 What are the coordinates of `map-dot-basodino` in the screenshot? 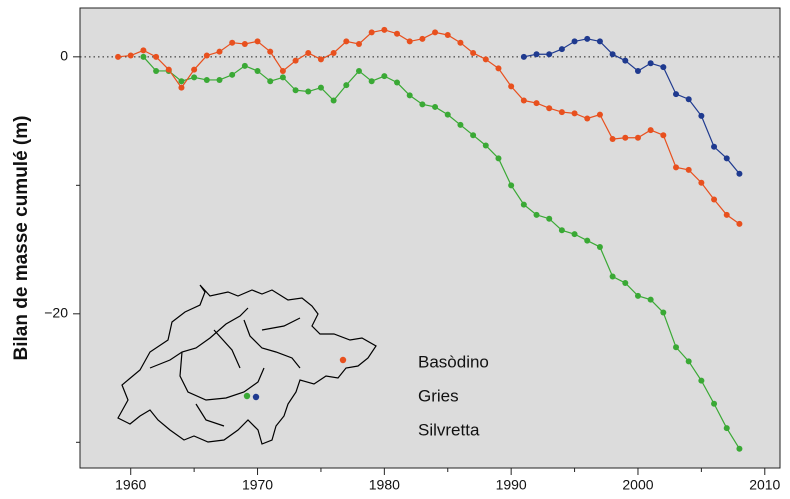 It's located at (256, 397).